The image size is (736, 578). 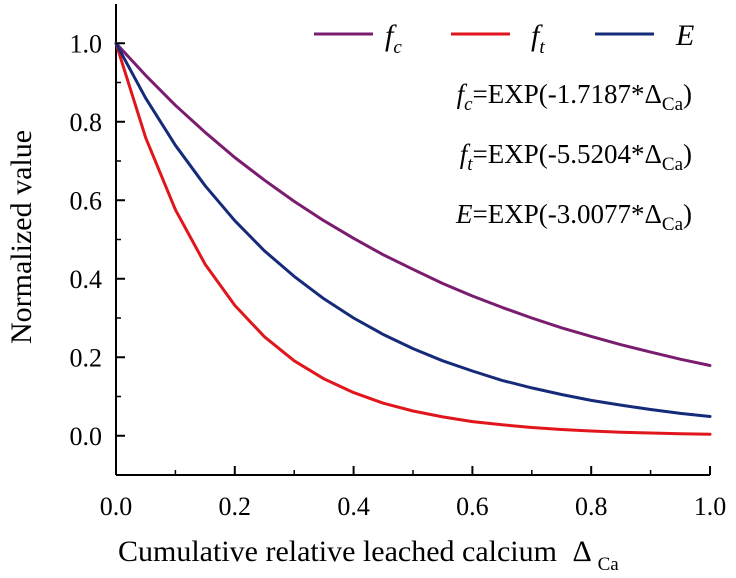 I want to click on equation-fc: fc=EXP(-1.7187*ΔCa), so click(x=574, y=97).